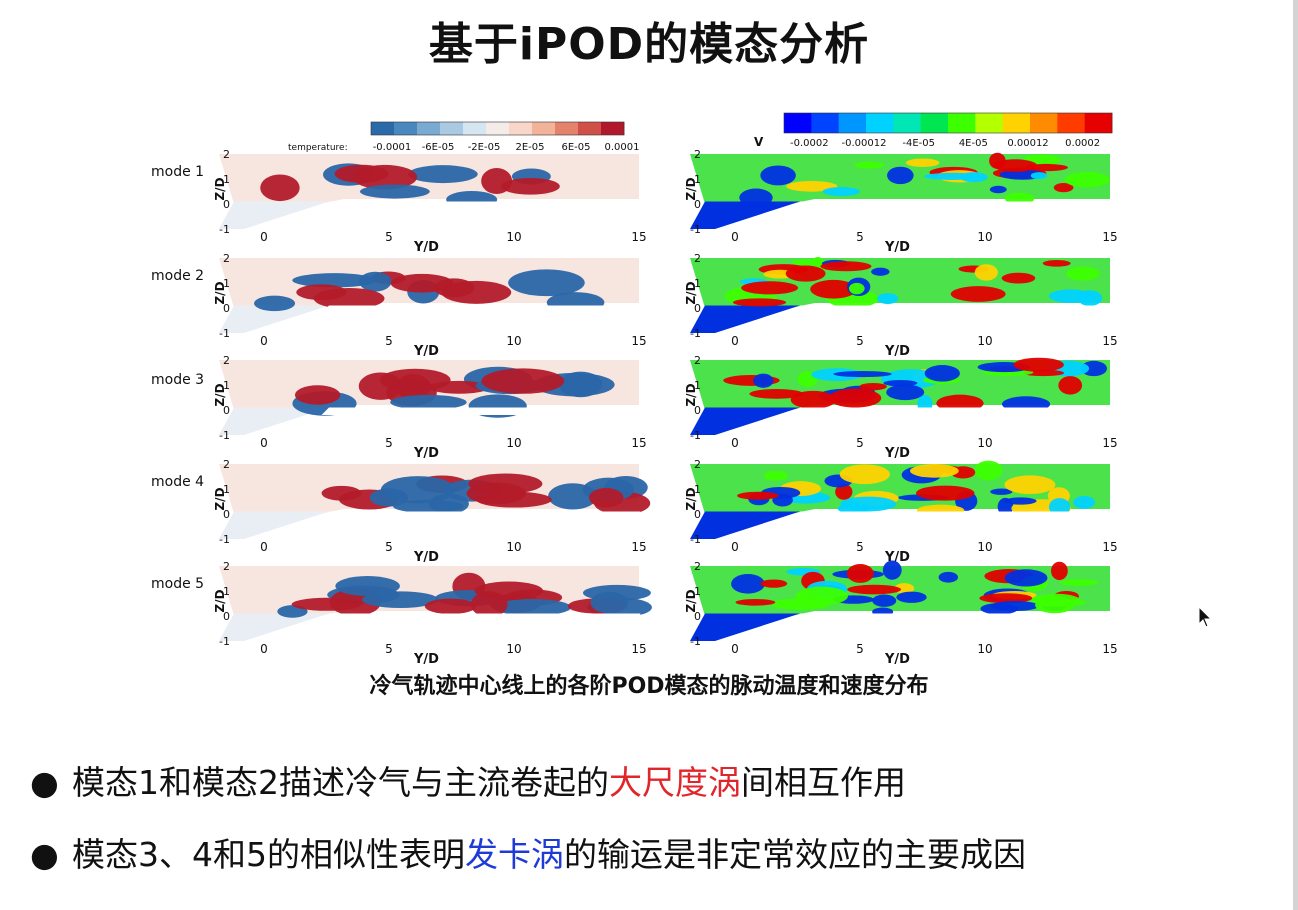 Image resolution: width=1298 pixels, height=910 pixels. What do you see at coordinates (268, 854) in the screenshot?
I see `bullet-text: 模态3、4和5的相似性表明` at bounding box center [268, 854].